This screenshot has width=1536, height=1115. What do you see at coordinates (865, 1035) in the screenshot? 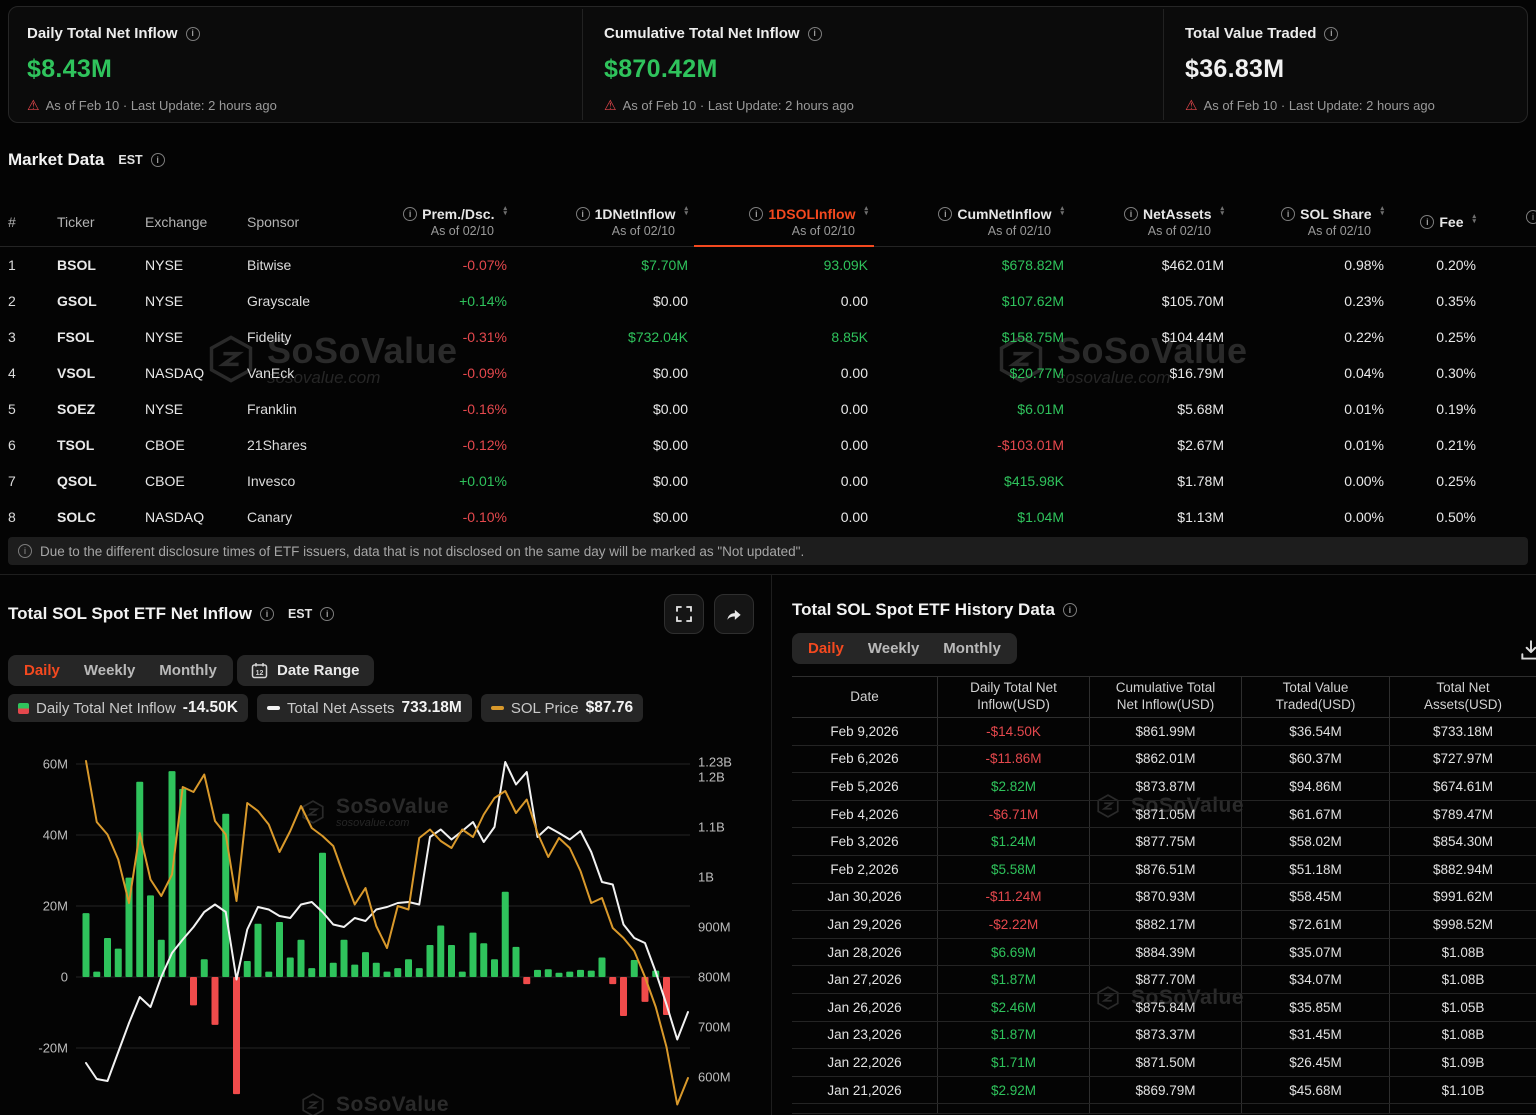
I see `date-cell: Jan 23,2026` at bounding box center [865, 1035].